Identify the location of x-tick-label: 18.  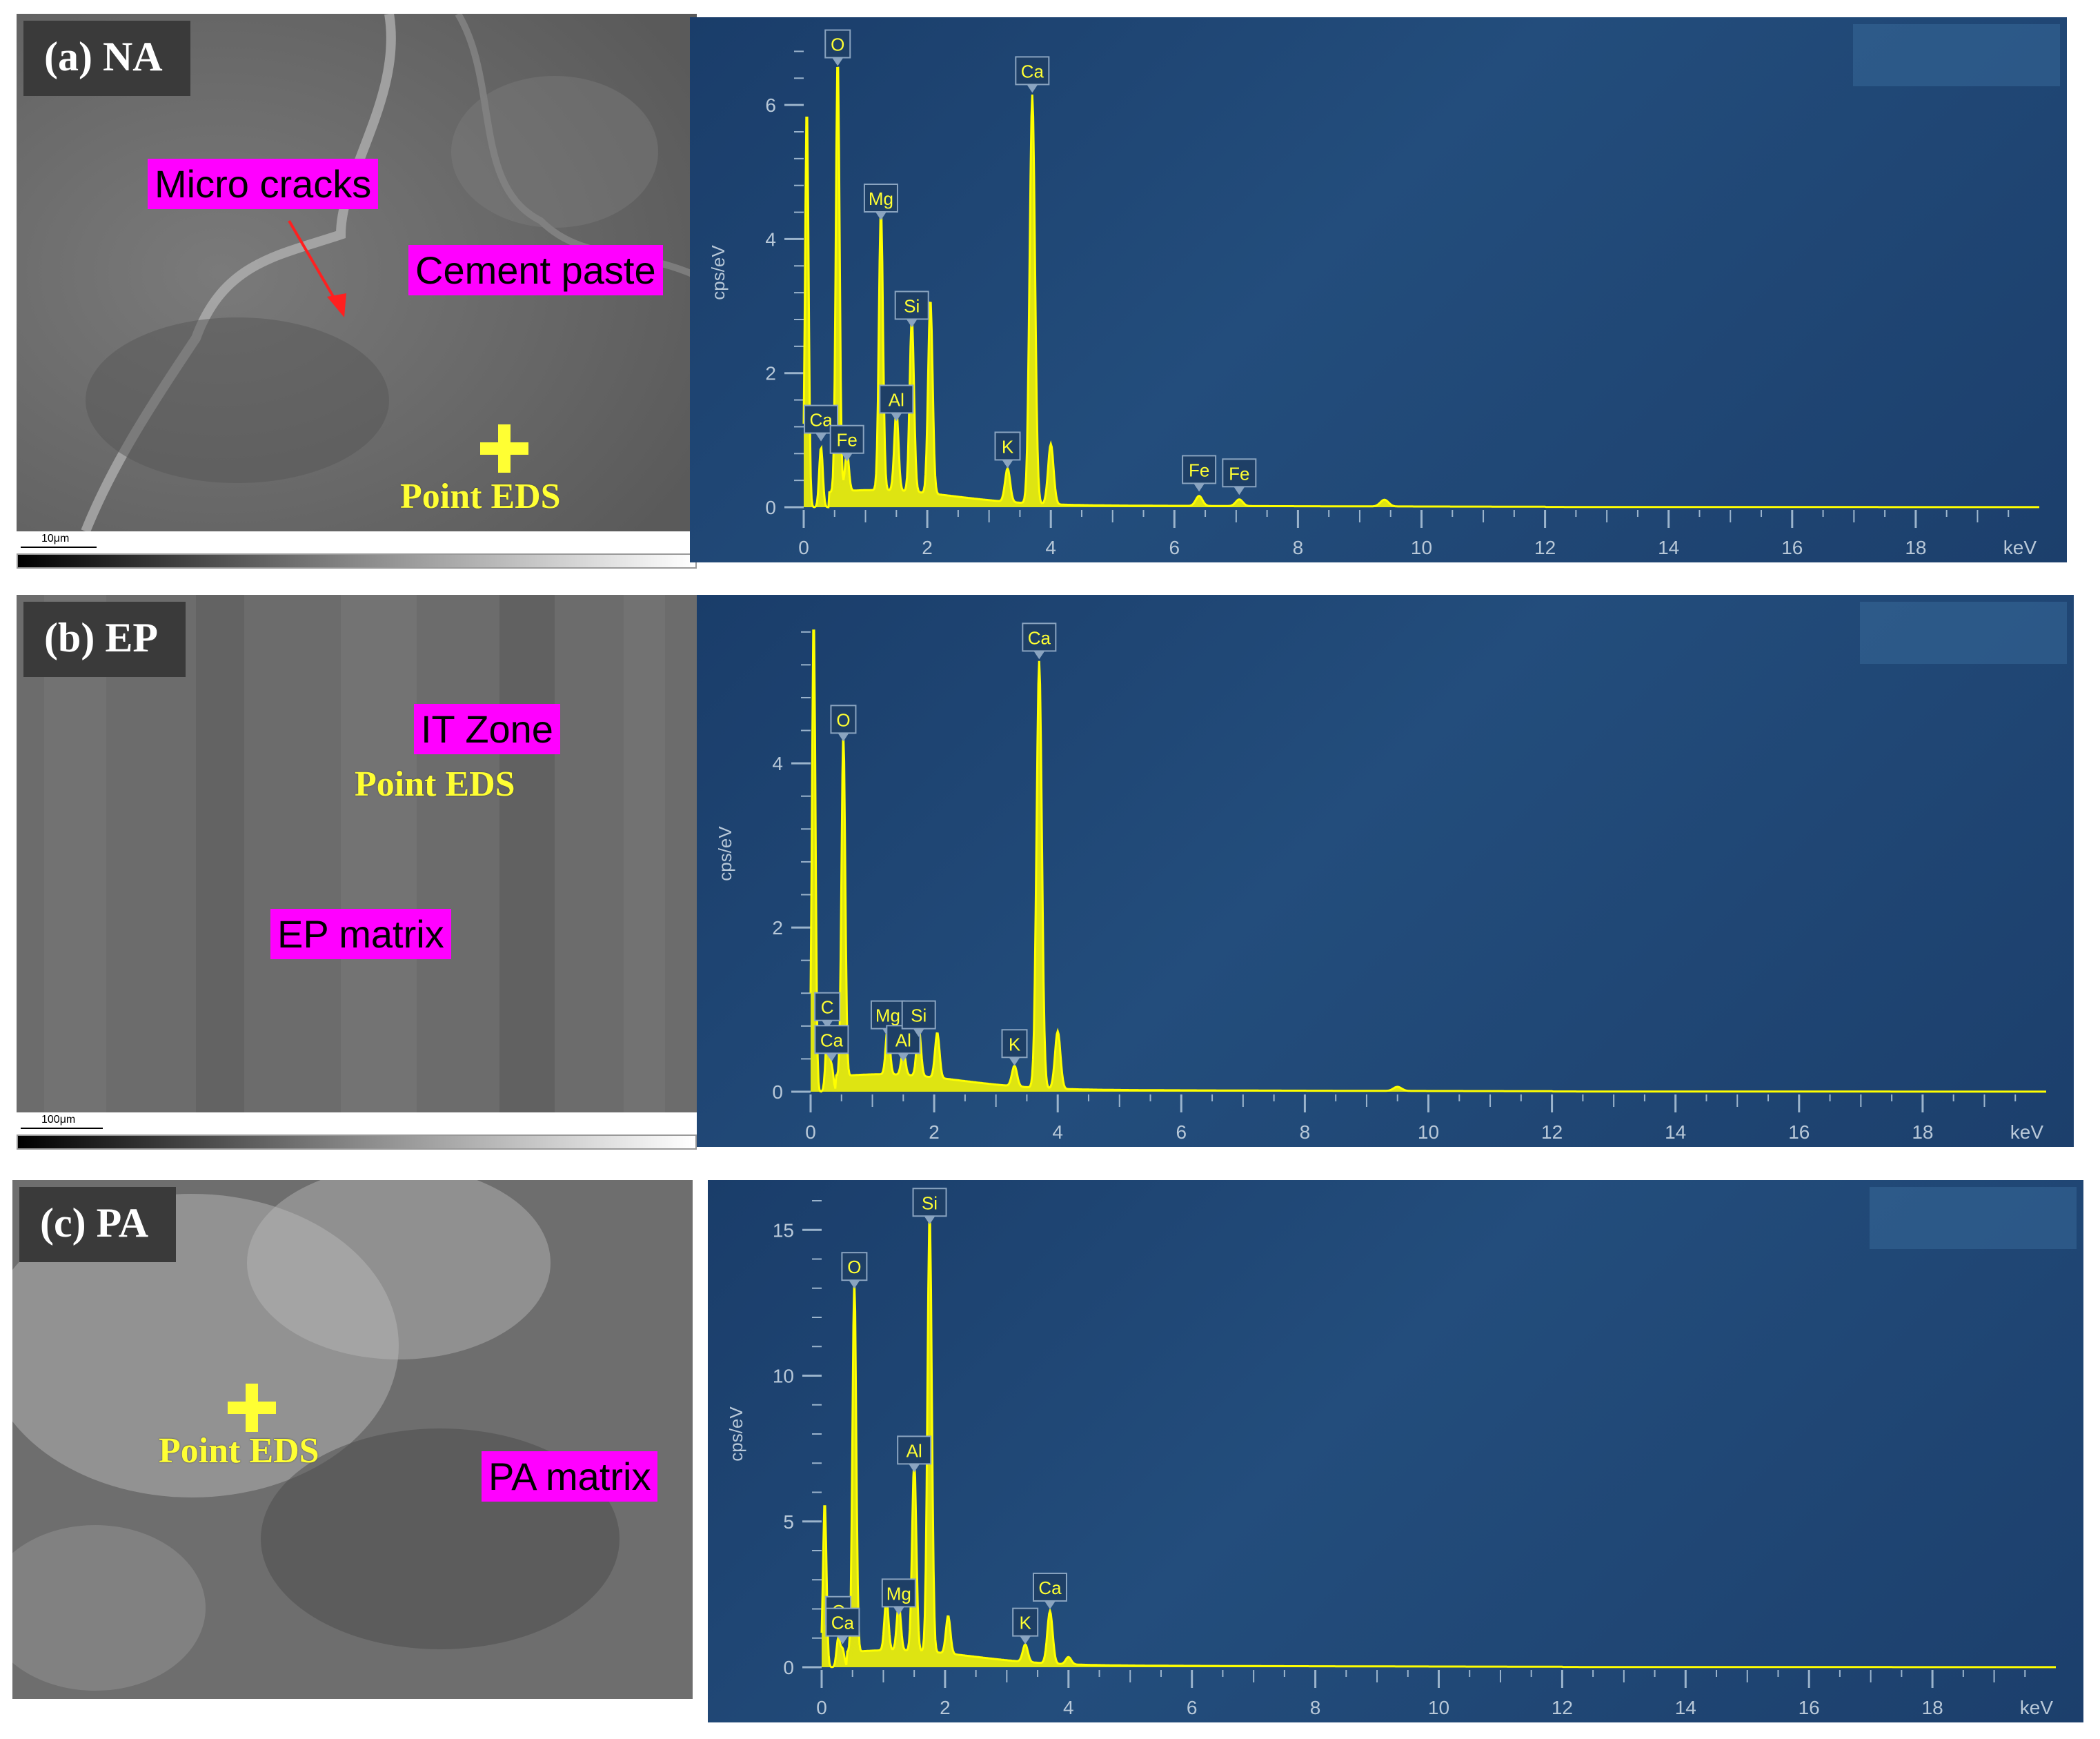
(1915, 547).